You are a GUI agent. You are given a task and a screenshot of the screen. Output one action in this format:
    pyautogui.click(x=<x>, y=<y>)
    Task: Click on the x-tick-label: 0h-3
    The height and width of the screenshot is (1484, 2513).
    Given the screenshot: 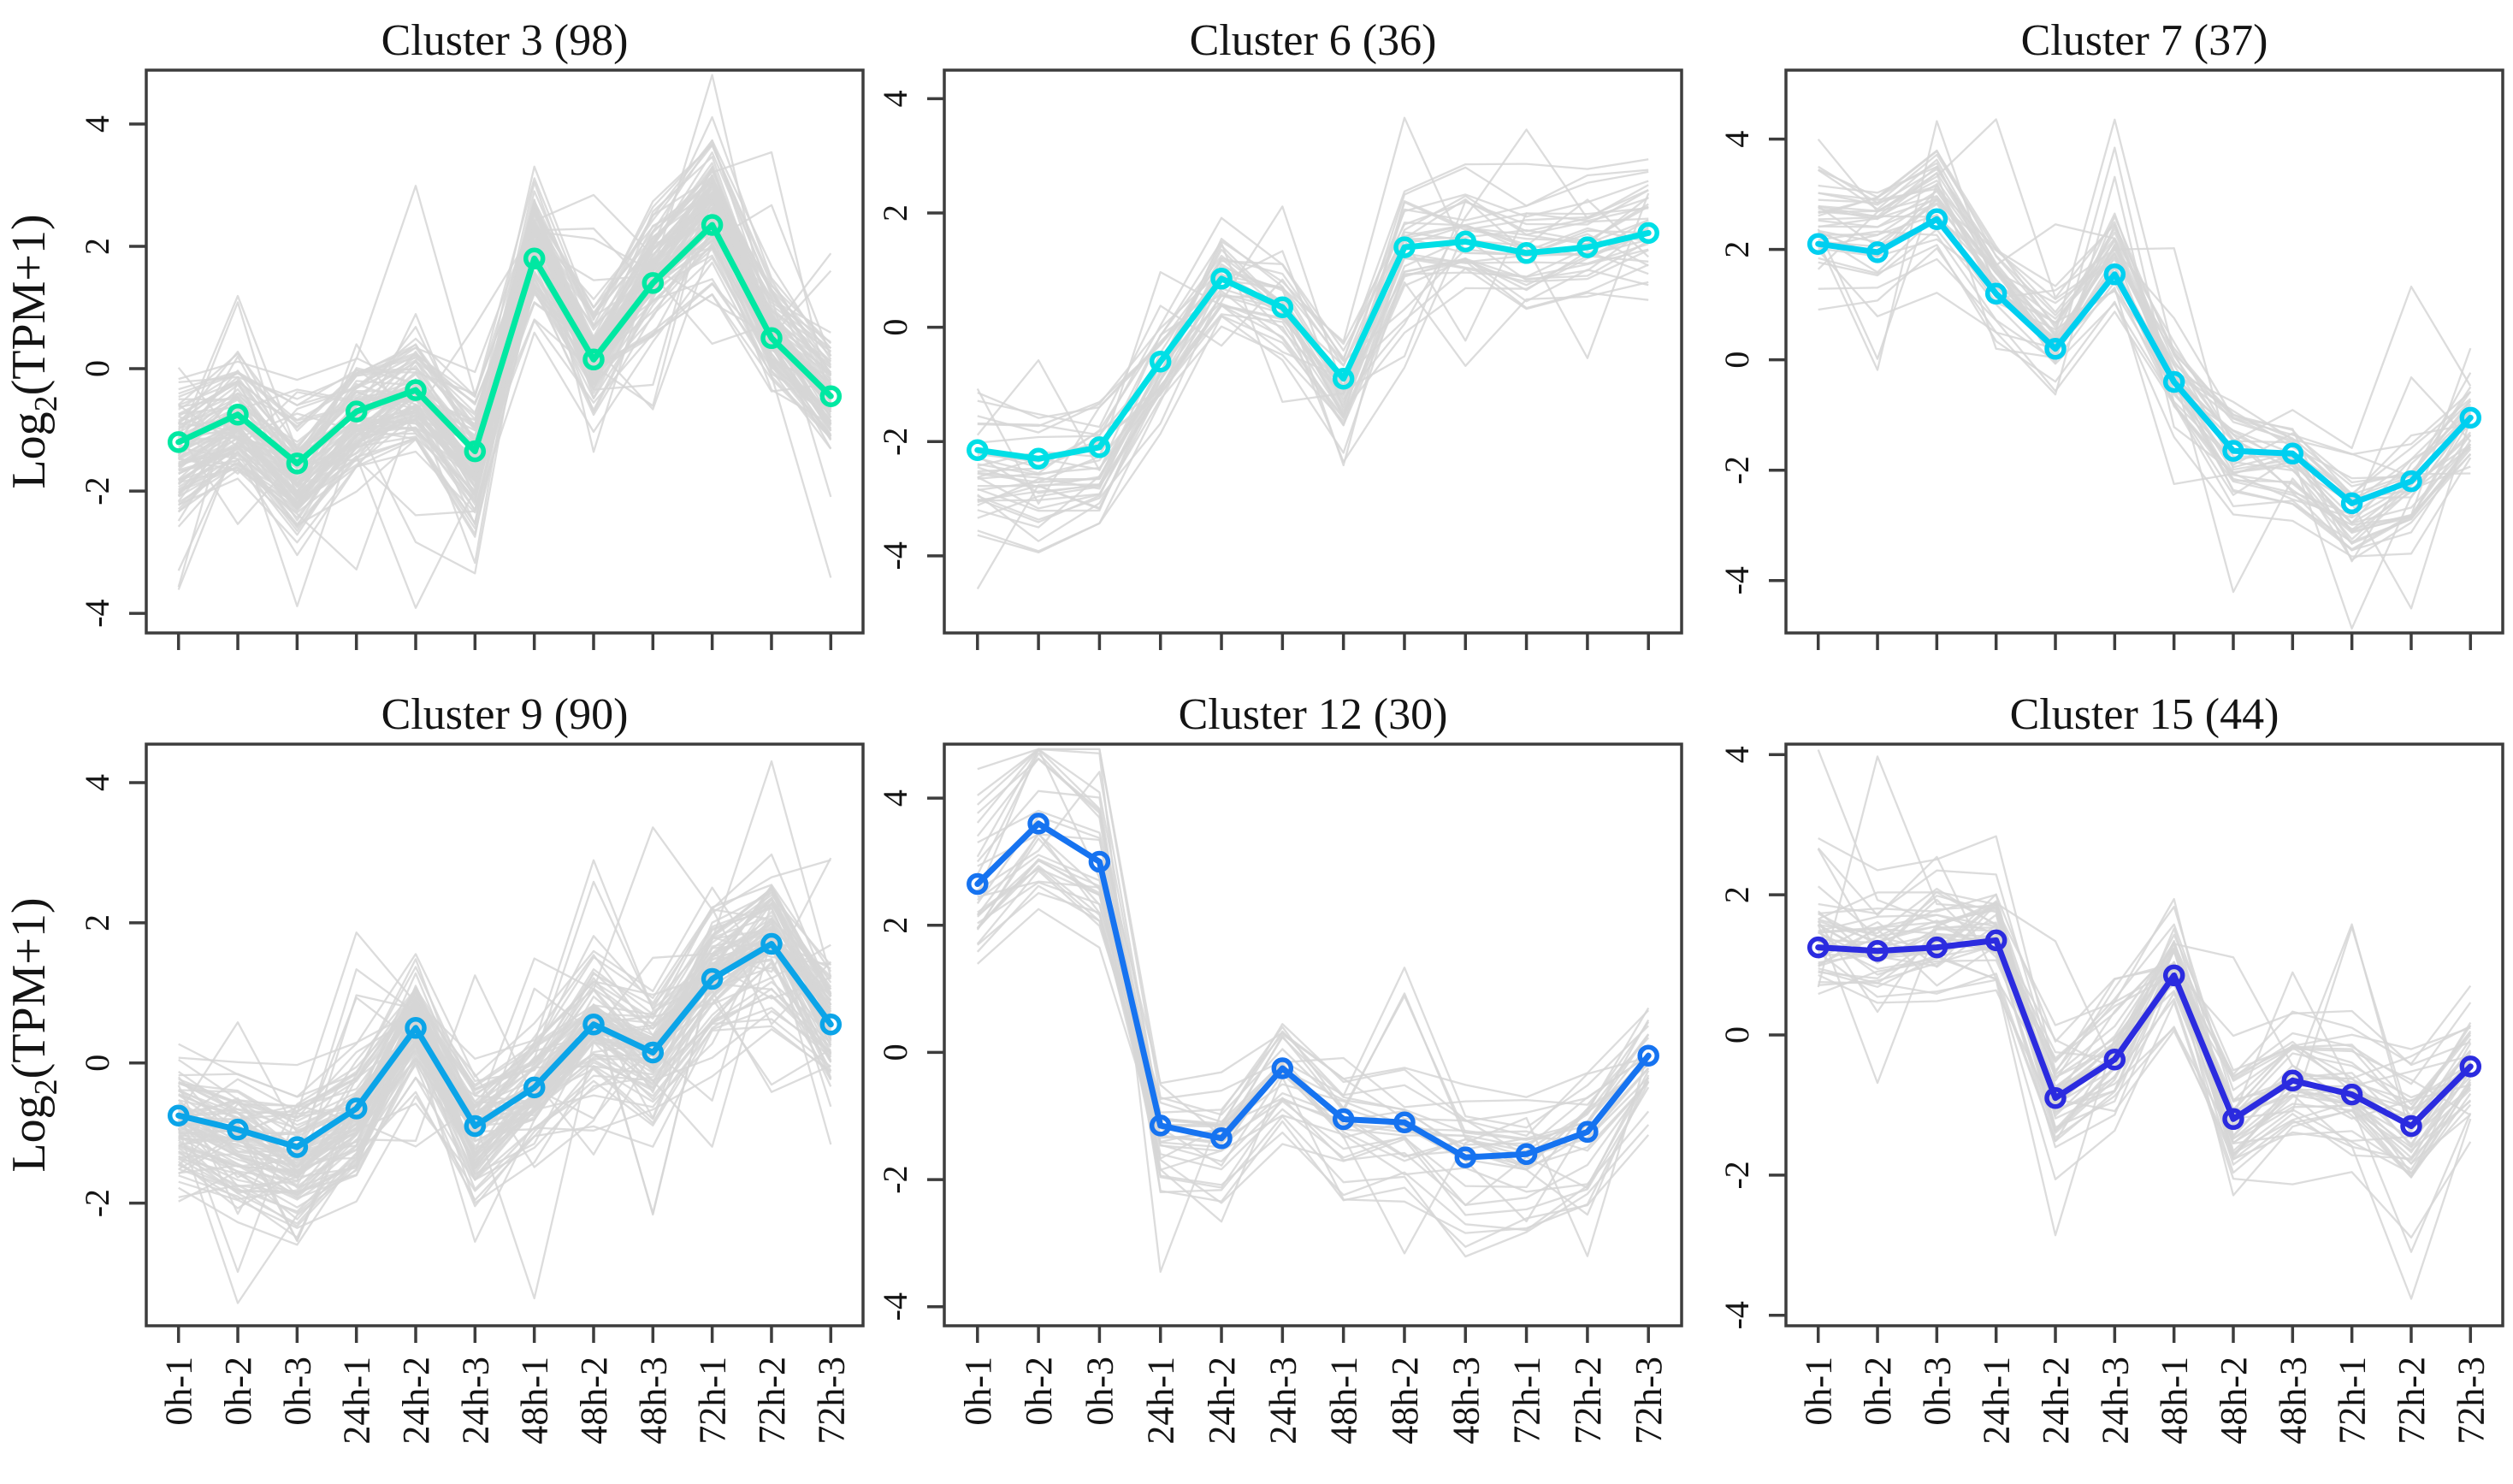 What is the action you would take?
    pyautogui.click(x=1100, y=1391)
    